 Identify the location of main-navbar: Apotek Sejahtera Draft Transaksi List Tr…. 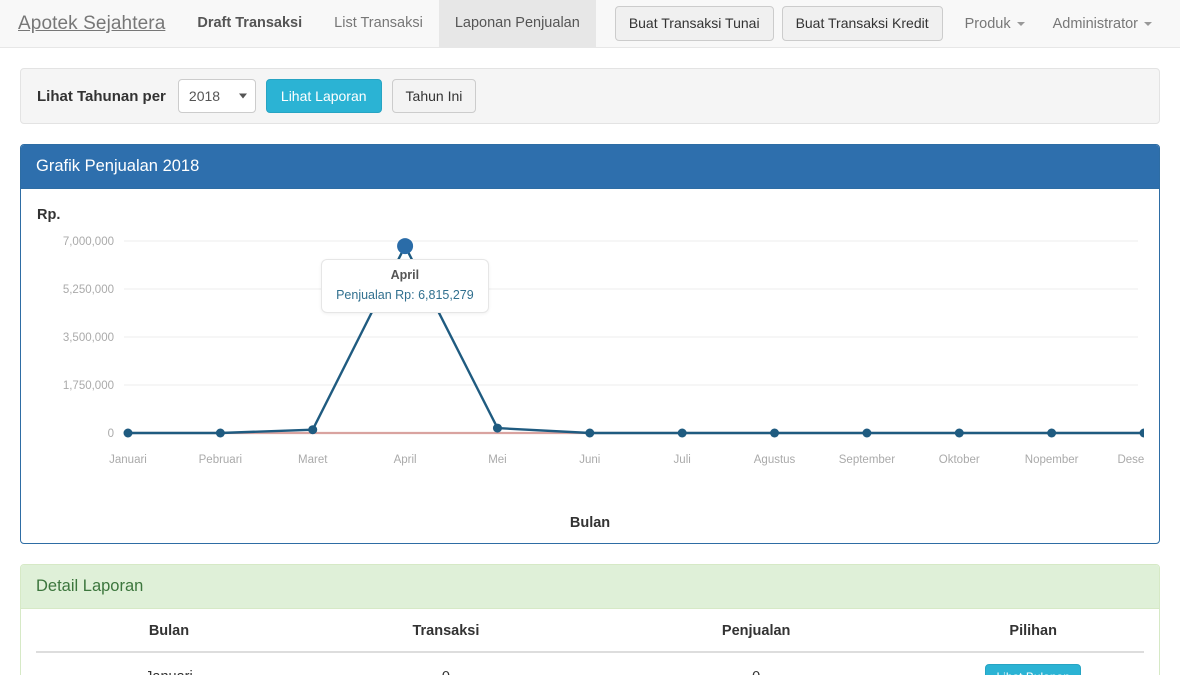
(590, 24).